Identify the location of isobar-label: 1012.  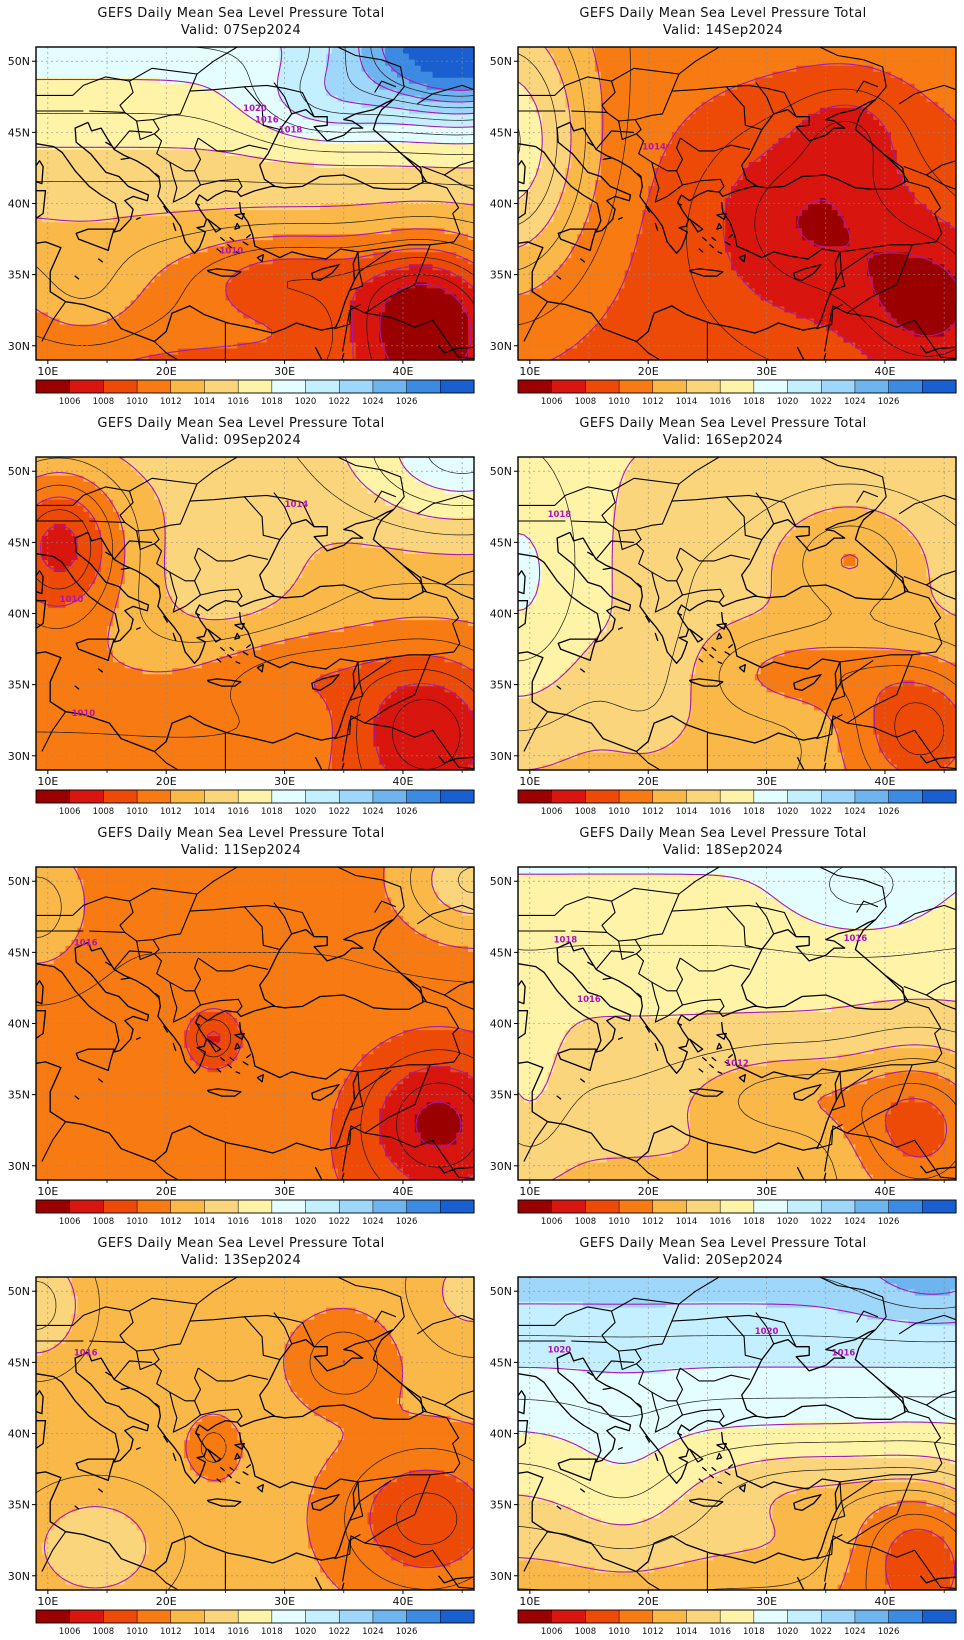
(737, 1064).